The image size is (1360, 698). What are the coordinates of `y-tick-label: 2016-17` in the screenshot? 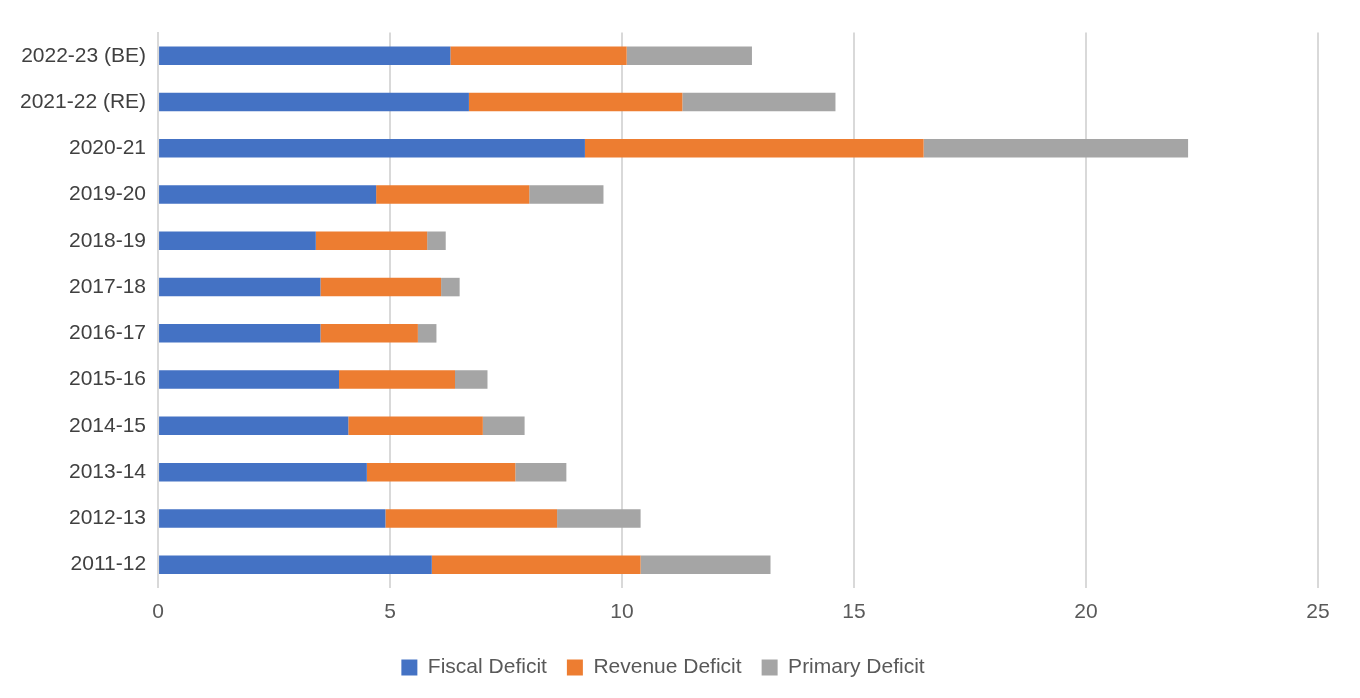 It's located at (107, 332).